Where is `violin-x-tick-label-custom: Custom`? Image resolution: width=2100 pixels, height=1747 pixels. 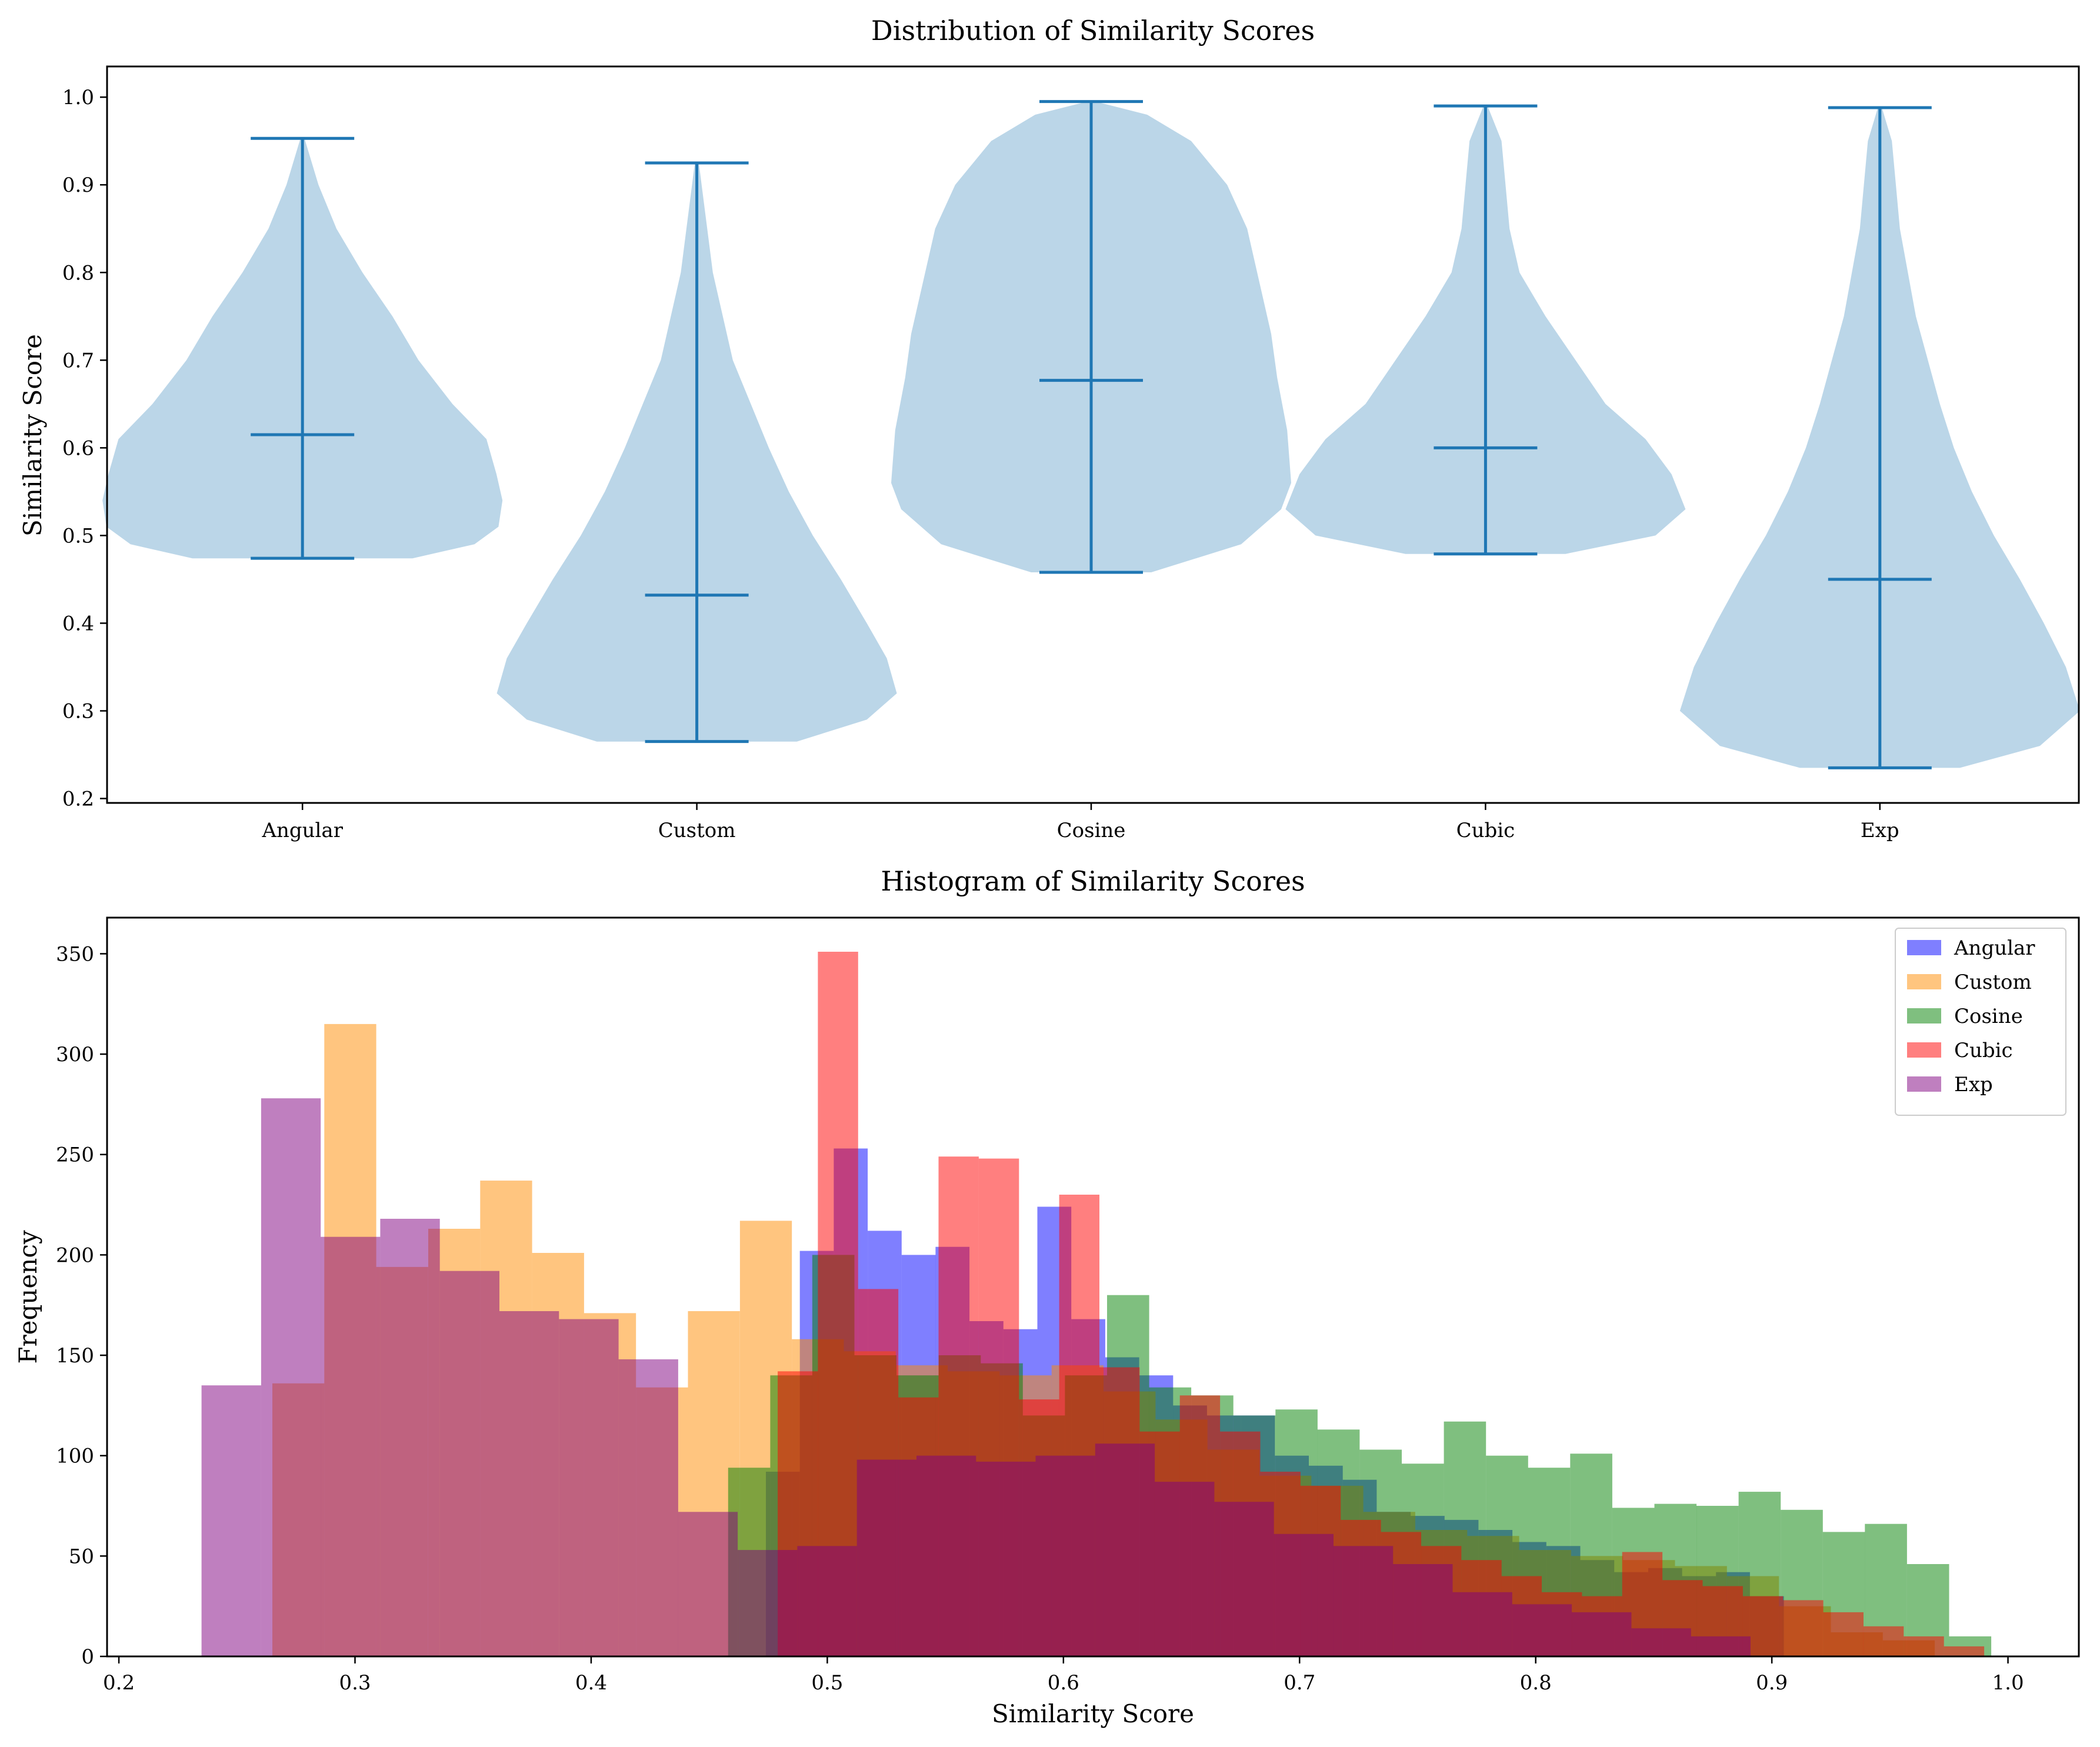
violin-x-tick-label-custom: Custom is located at coordinates (697, 830).